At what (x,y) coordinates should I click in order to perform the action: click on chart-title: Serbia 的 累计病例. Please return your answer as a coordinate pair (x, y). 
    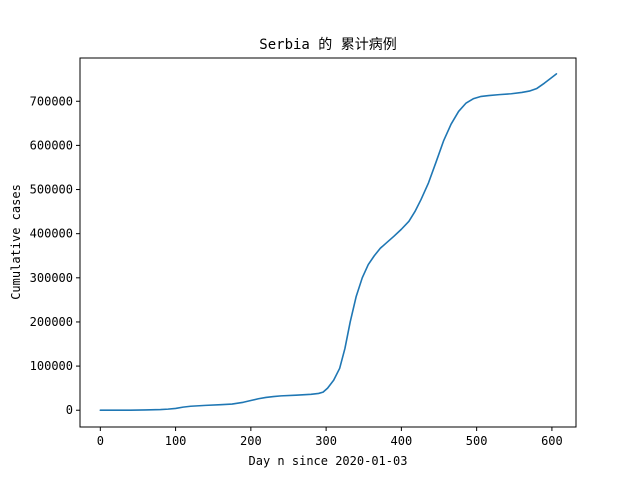
    Looking at the image, I should click on (327, 45).